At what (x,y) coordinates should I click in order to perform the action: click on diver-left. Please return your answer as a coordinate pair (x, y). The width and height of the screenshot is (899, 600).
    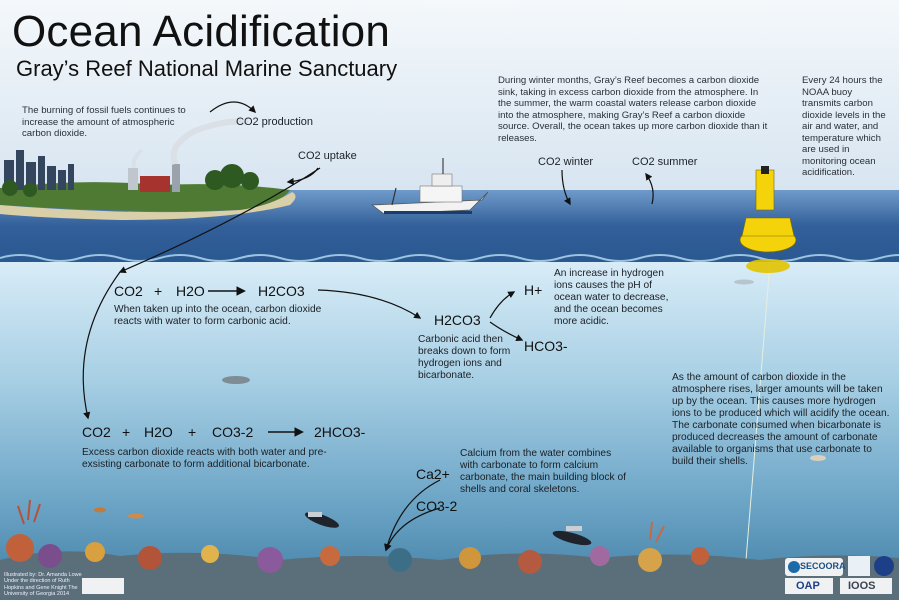
    Looking at the image, I should click on (322, 520).